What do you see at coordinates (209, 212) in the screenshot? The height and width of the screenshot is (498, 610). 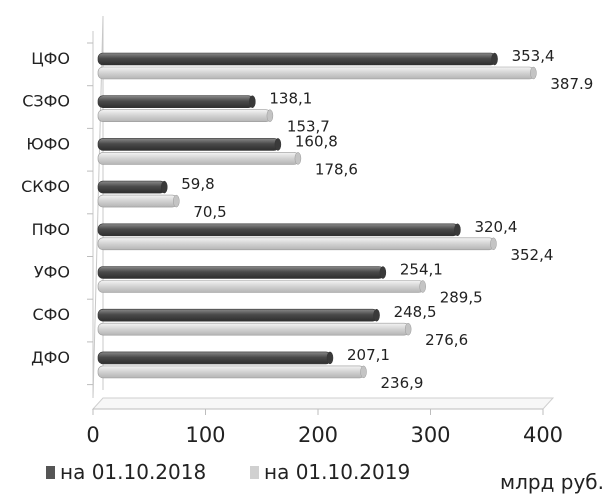 I see `data-label-2019: 70,5` at bounding box center [209, 212].